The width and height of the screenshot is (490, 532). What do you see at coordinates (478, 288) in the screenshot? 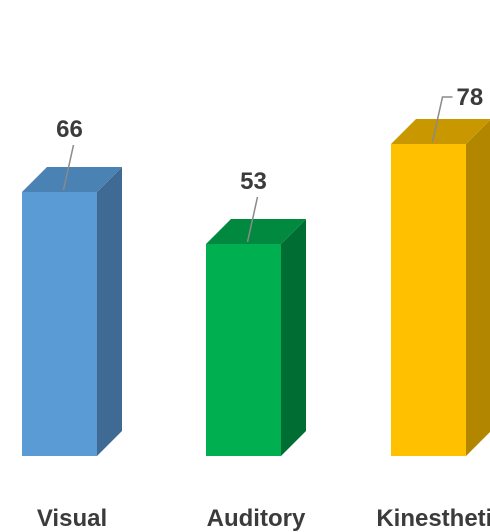
I see `bar-side-kinesthetic` at bounding box center [478, 288].